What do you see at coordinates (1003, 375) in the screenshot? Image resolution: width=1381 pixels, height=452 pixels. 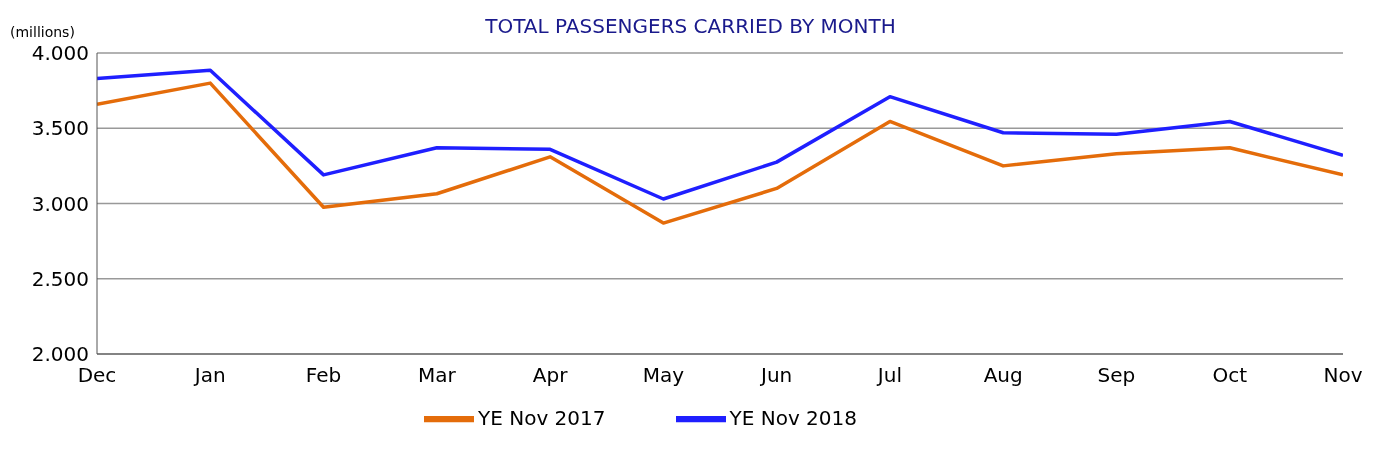 I see `x-tick-label: Aug` at bounding box center [1003, 375].